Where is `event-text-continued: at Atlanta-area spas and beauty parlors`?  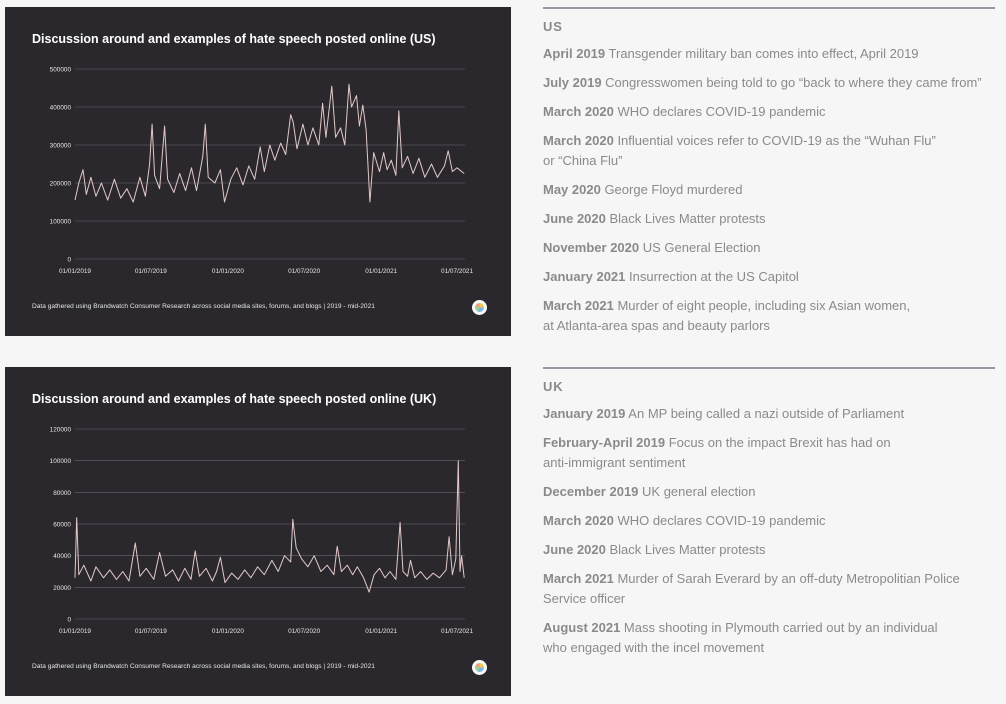 event-text-continued: at Atlanta-area spas and beauty parlors is located at coordinates (656, 325).